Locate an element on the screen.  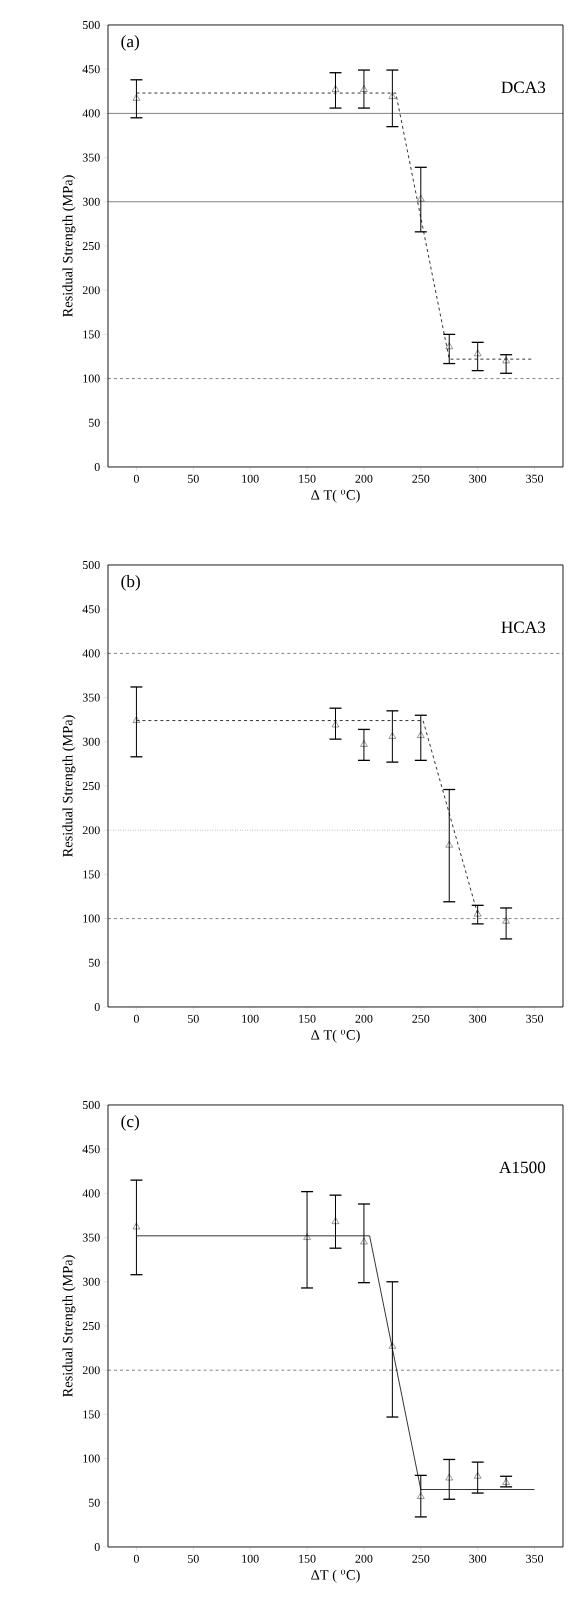
annotation: (c) is located at coordinates (130, 1123).